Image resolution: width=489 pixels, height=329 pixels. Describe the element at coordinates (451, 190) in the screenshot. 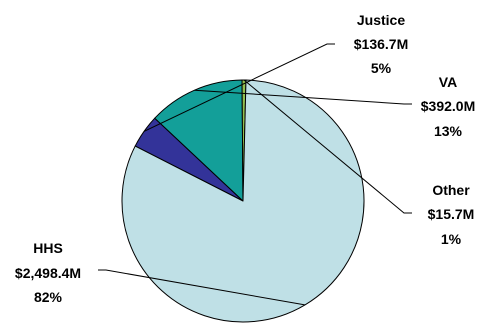

I see `label-other-name: Other` at that location.